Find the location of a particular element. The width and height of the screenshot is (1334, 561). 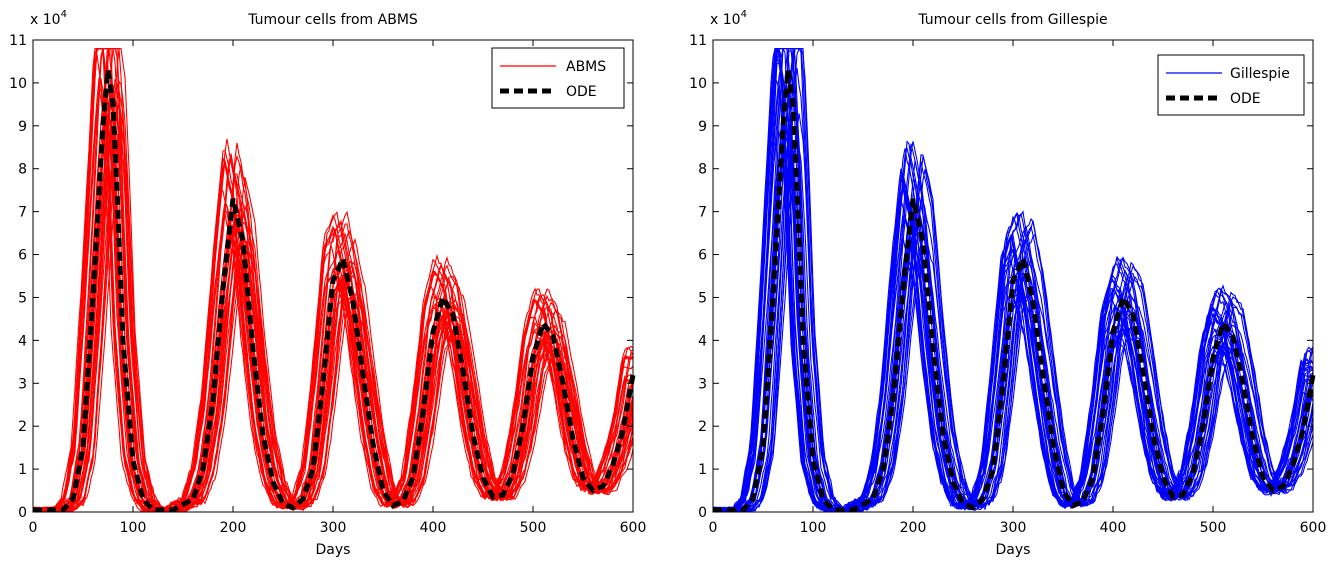

legend: Gillespie ODE is located at coordinates (1231, 85).